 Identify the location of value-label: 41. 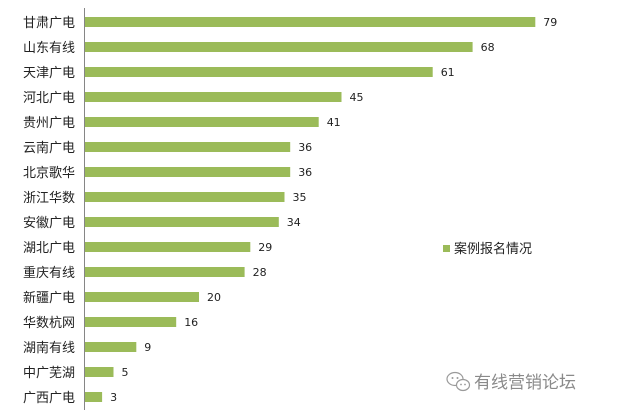
(334, 122).